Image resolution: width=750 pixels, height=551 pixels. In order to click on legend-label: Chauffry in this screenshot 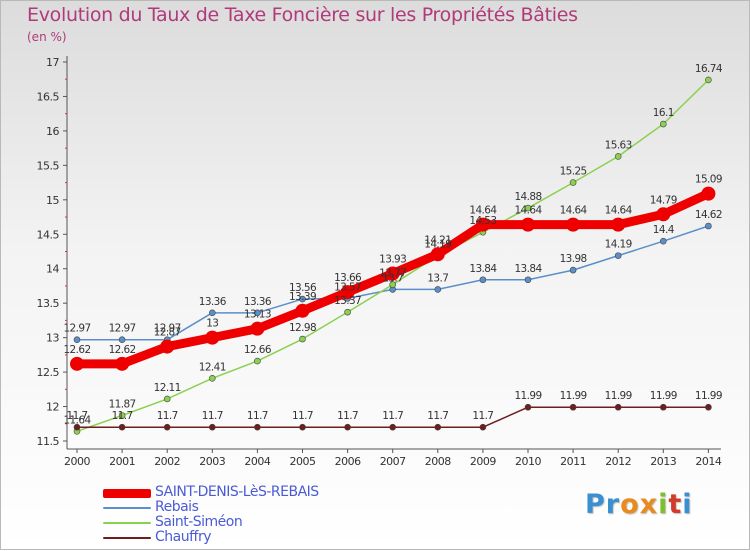, I will do `click(183, 537)`.